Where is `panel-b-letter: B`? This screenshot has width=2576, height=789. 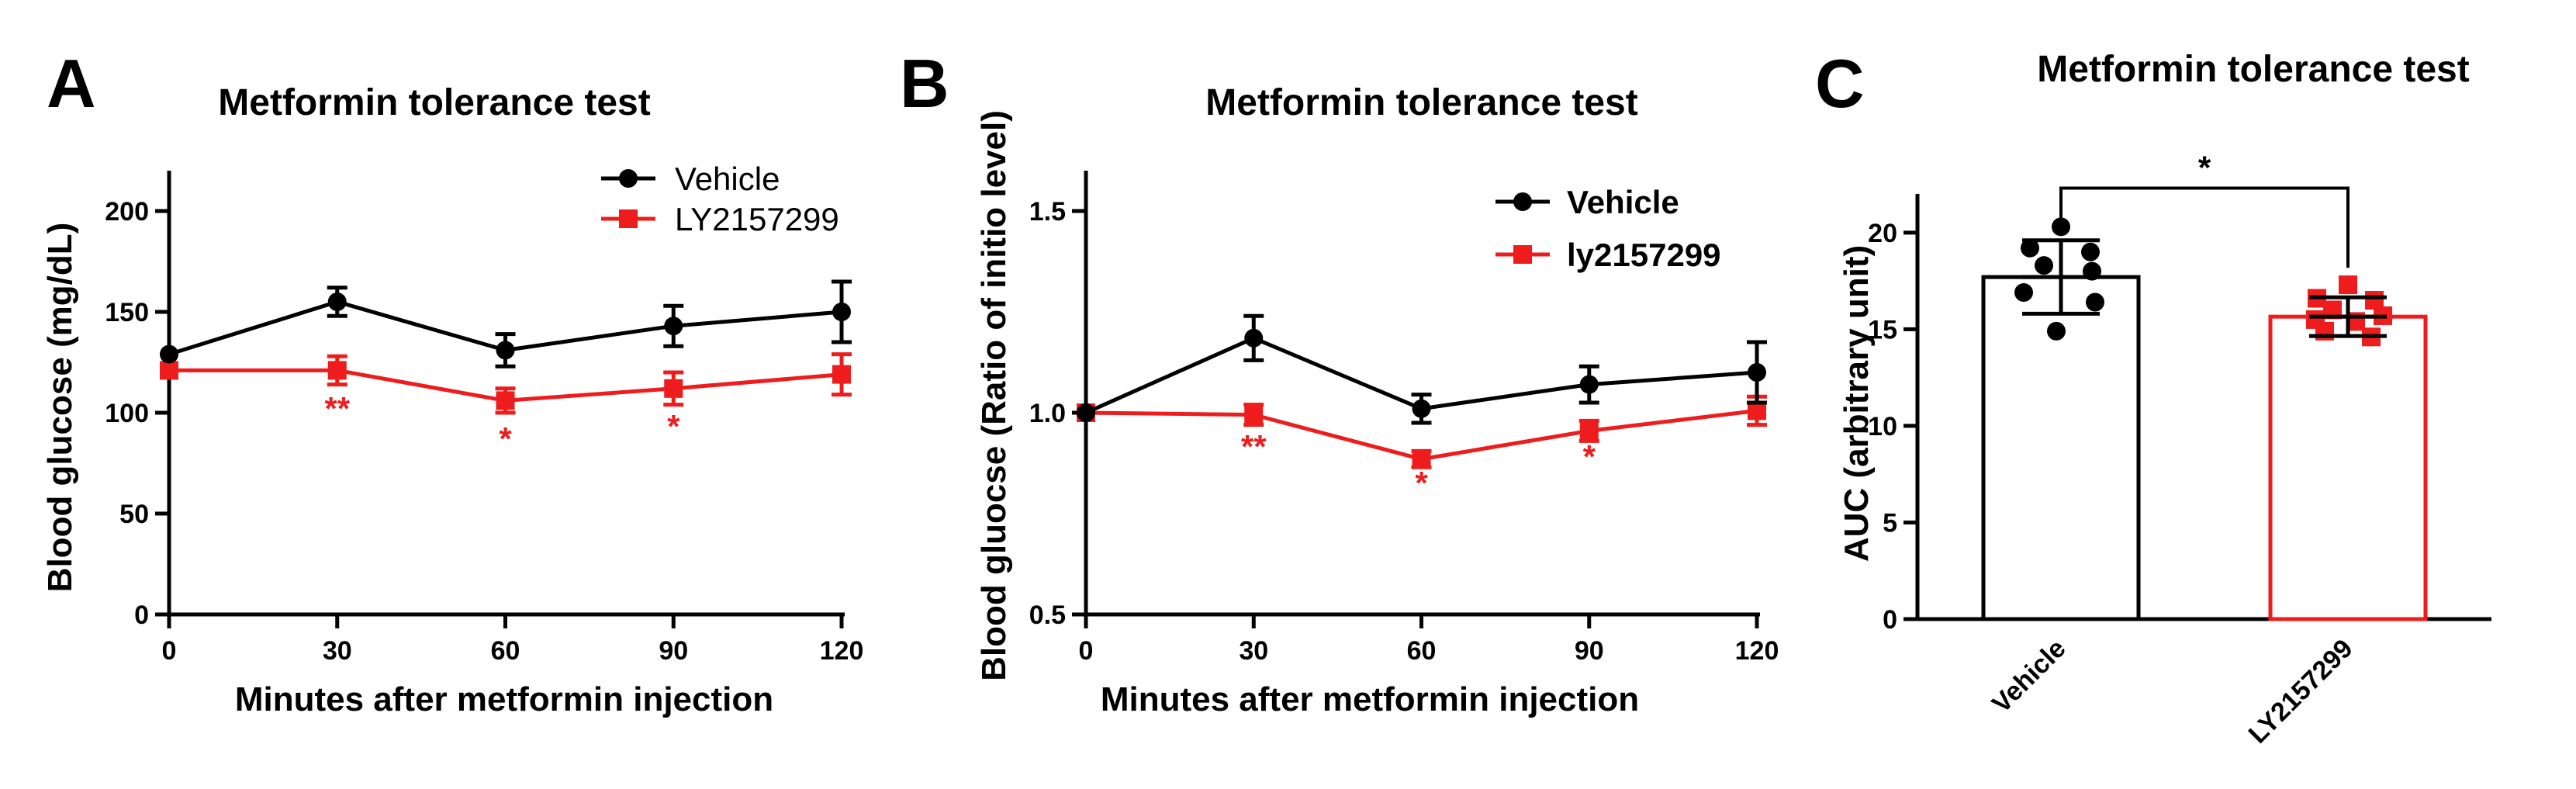 panel-b-letter: B is located at coordinates (924, 83).